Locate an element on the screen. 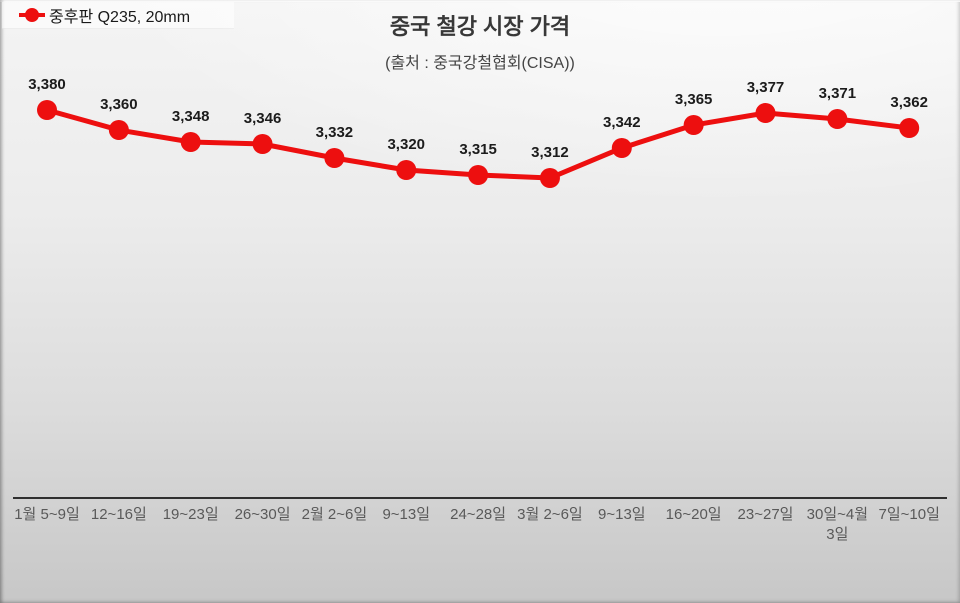 The image size is (960, 603). data-label: 3,380 is located at coordinates (47, 84).